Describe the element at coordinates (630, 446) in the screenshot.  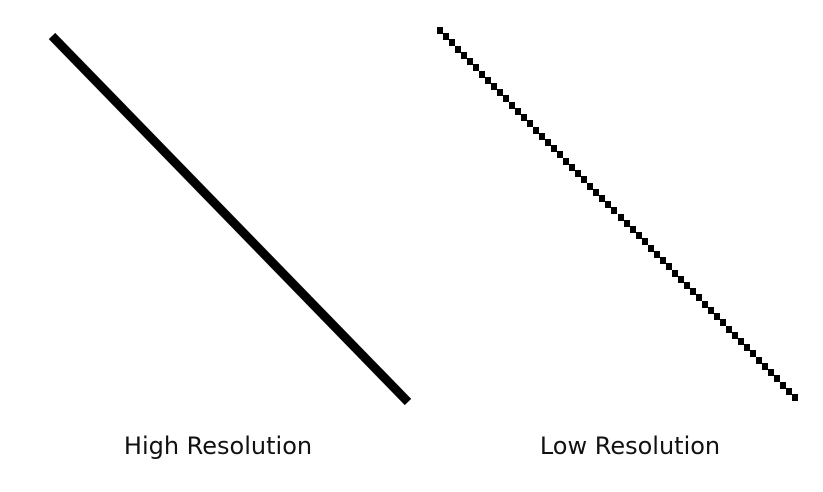
I see `low-resolution-caption: Low Resolution` at that location.